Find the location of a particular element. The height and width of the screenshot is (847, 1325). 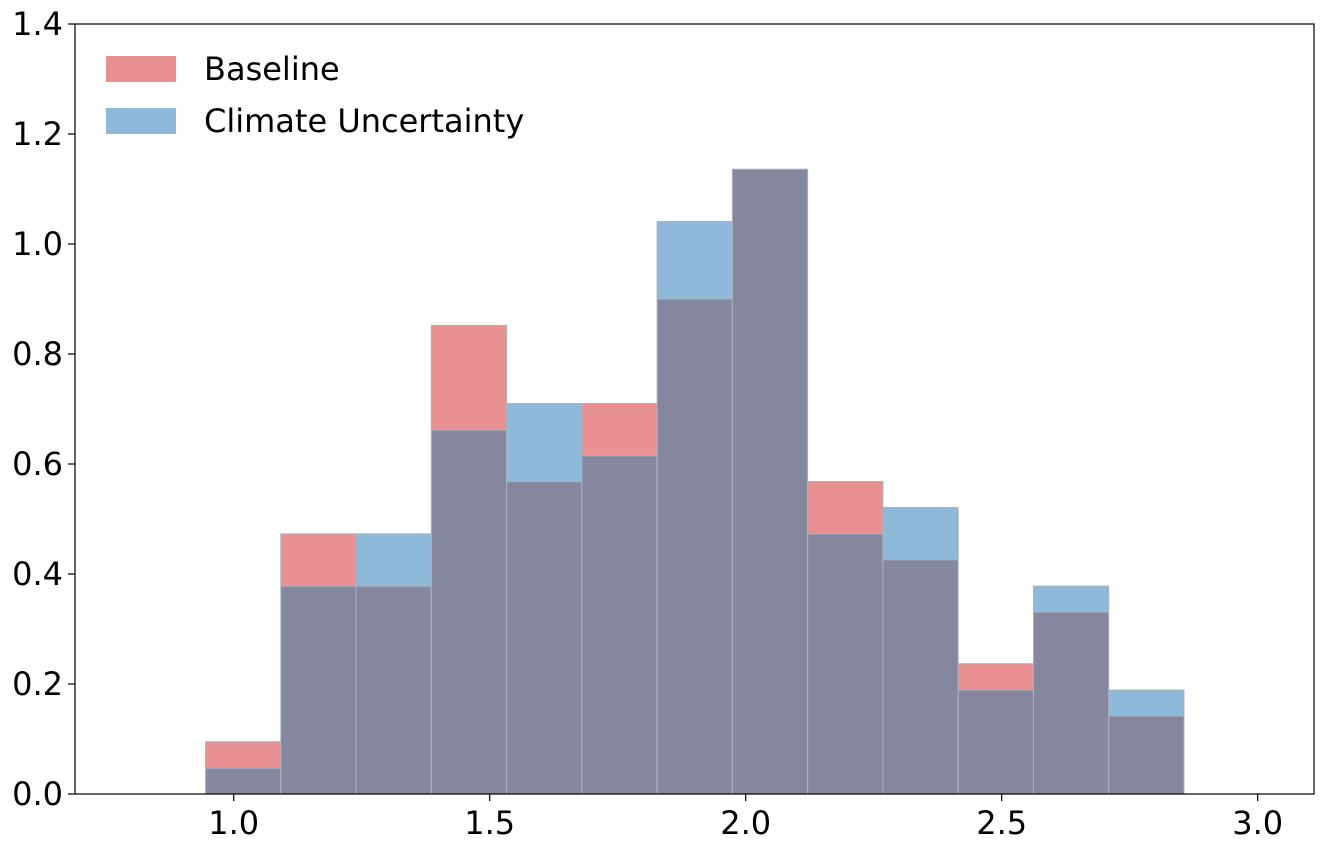

y-tick-label: 0.6 is located at coordinates (37, 464).